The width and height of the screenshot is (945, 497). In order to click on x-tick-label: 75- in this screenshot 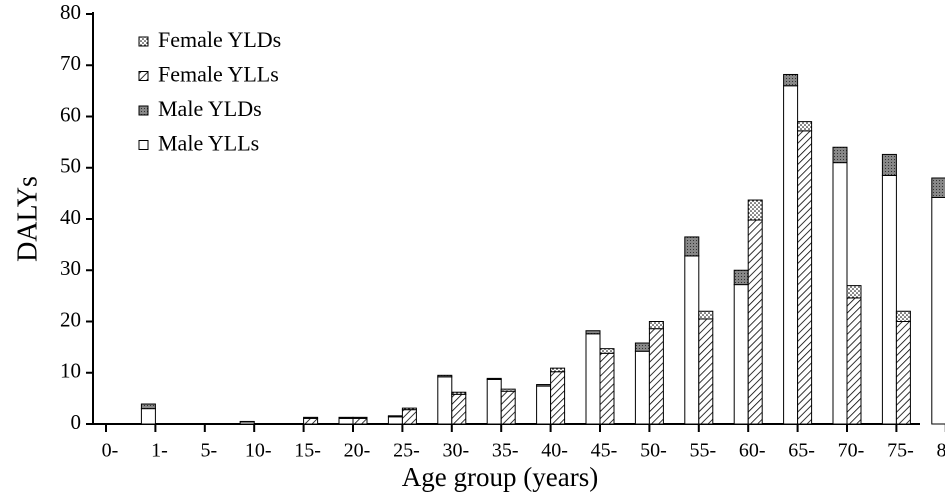, I will do `click(900, 451)`.